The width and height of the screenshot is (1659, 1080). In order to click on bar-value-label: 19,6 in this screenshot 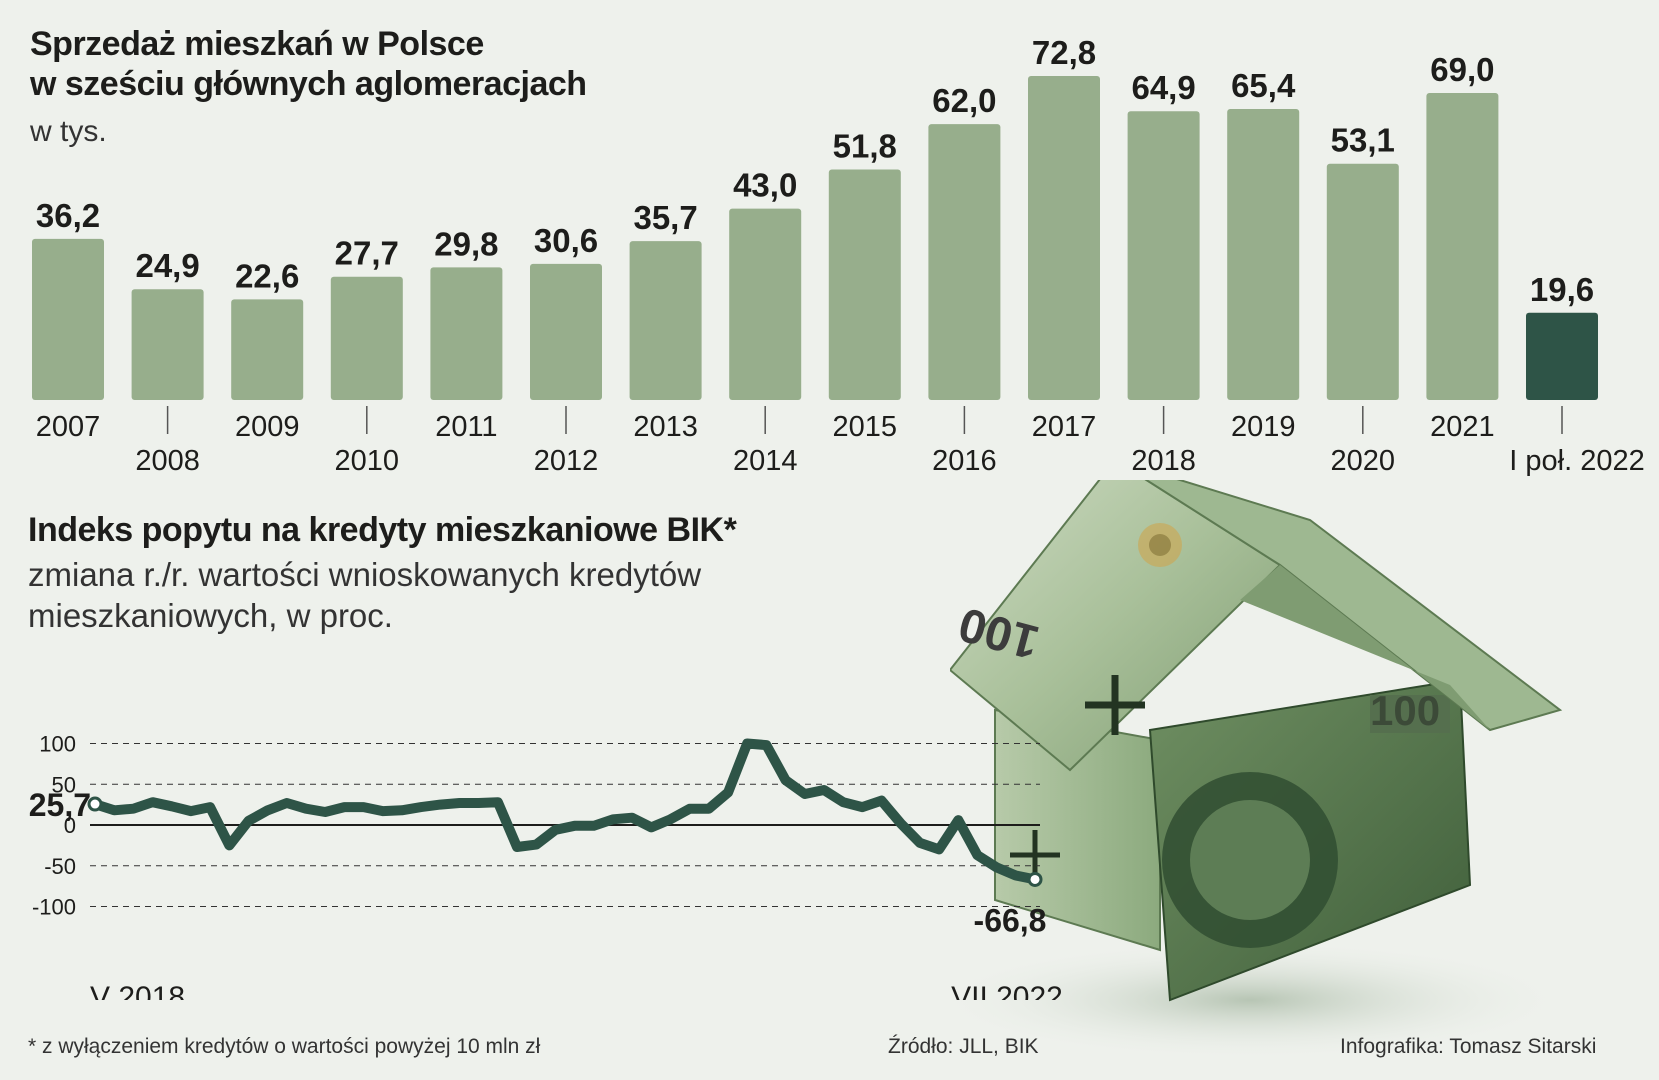, I will do `click(1562, 289)`.